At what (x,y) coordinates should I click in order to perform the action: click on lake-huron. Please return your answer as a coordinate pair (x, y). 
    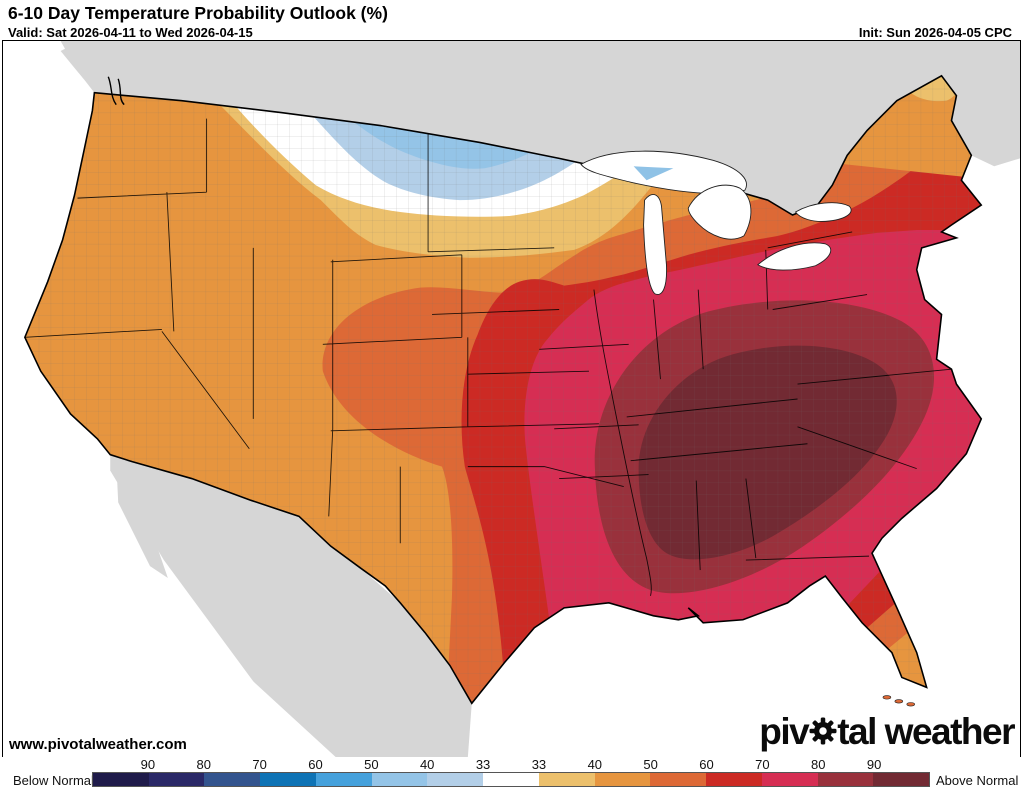
    Looking at the image, I should click on (719, 212).